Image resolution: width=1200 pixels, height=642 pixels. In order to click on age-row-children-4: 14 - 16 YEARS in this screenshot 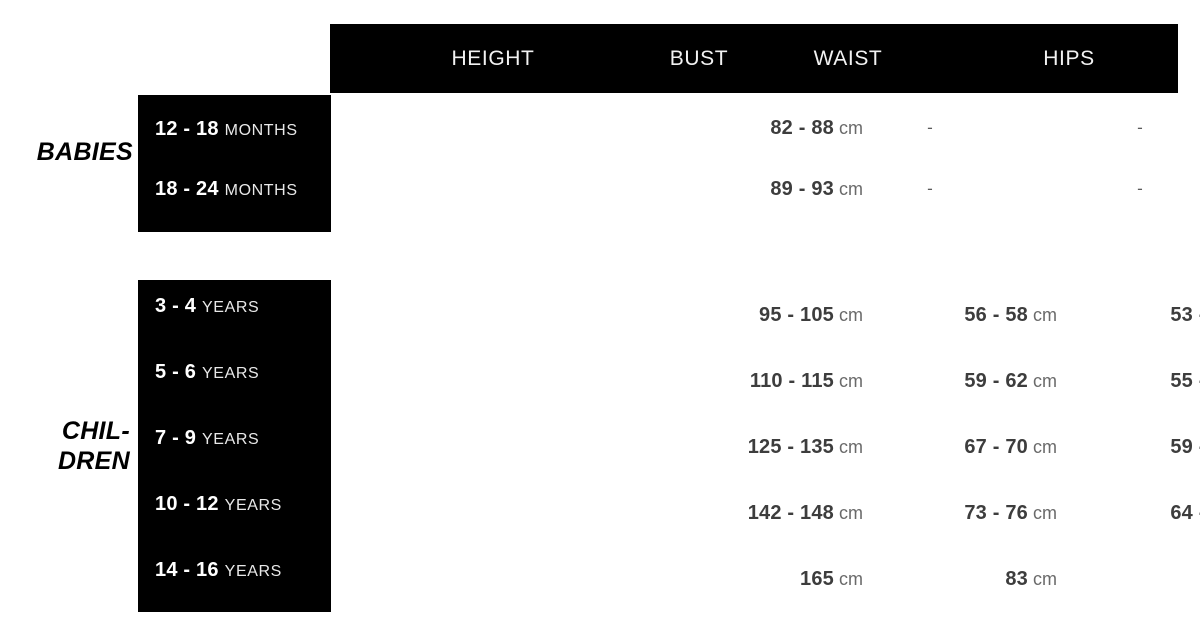, I will do `click(218, 570)`.